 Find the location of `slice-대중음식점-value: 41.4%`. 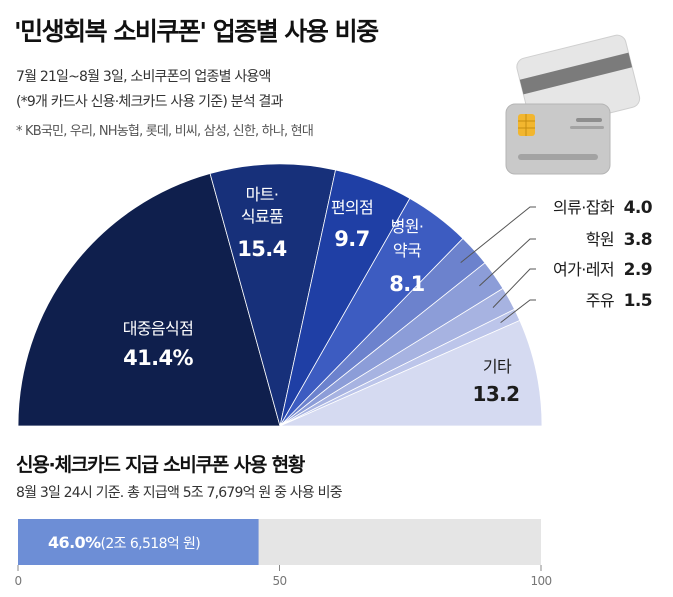

slice-대중음식점-value: 41.4% is located at coordinates (158, 358).